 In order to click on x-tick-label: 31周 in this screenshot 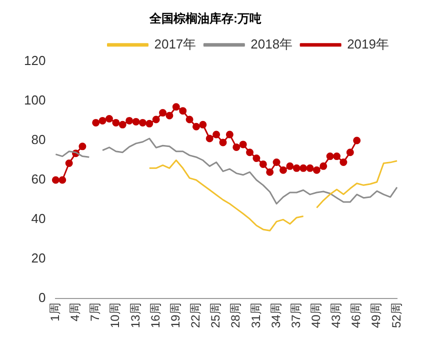, I will do `click(255, 315)`.